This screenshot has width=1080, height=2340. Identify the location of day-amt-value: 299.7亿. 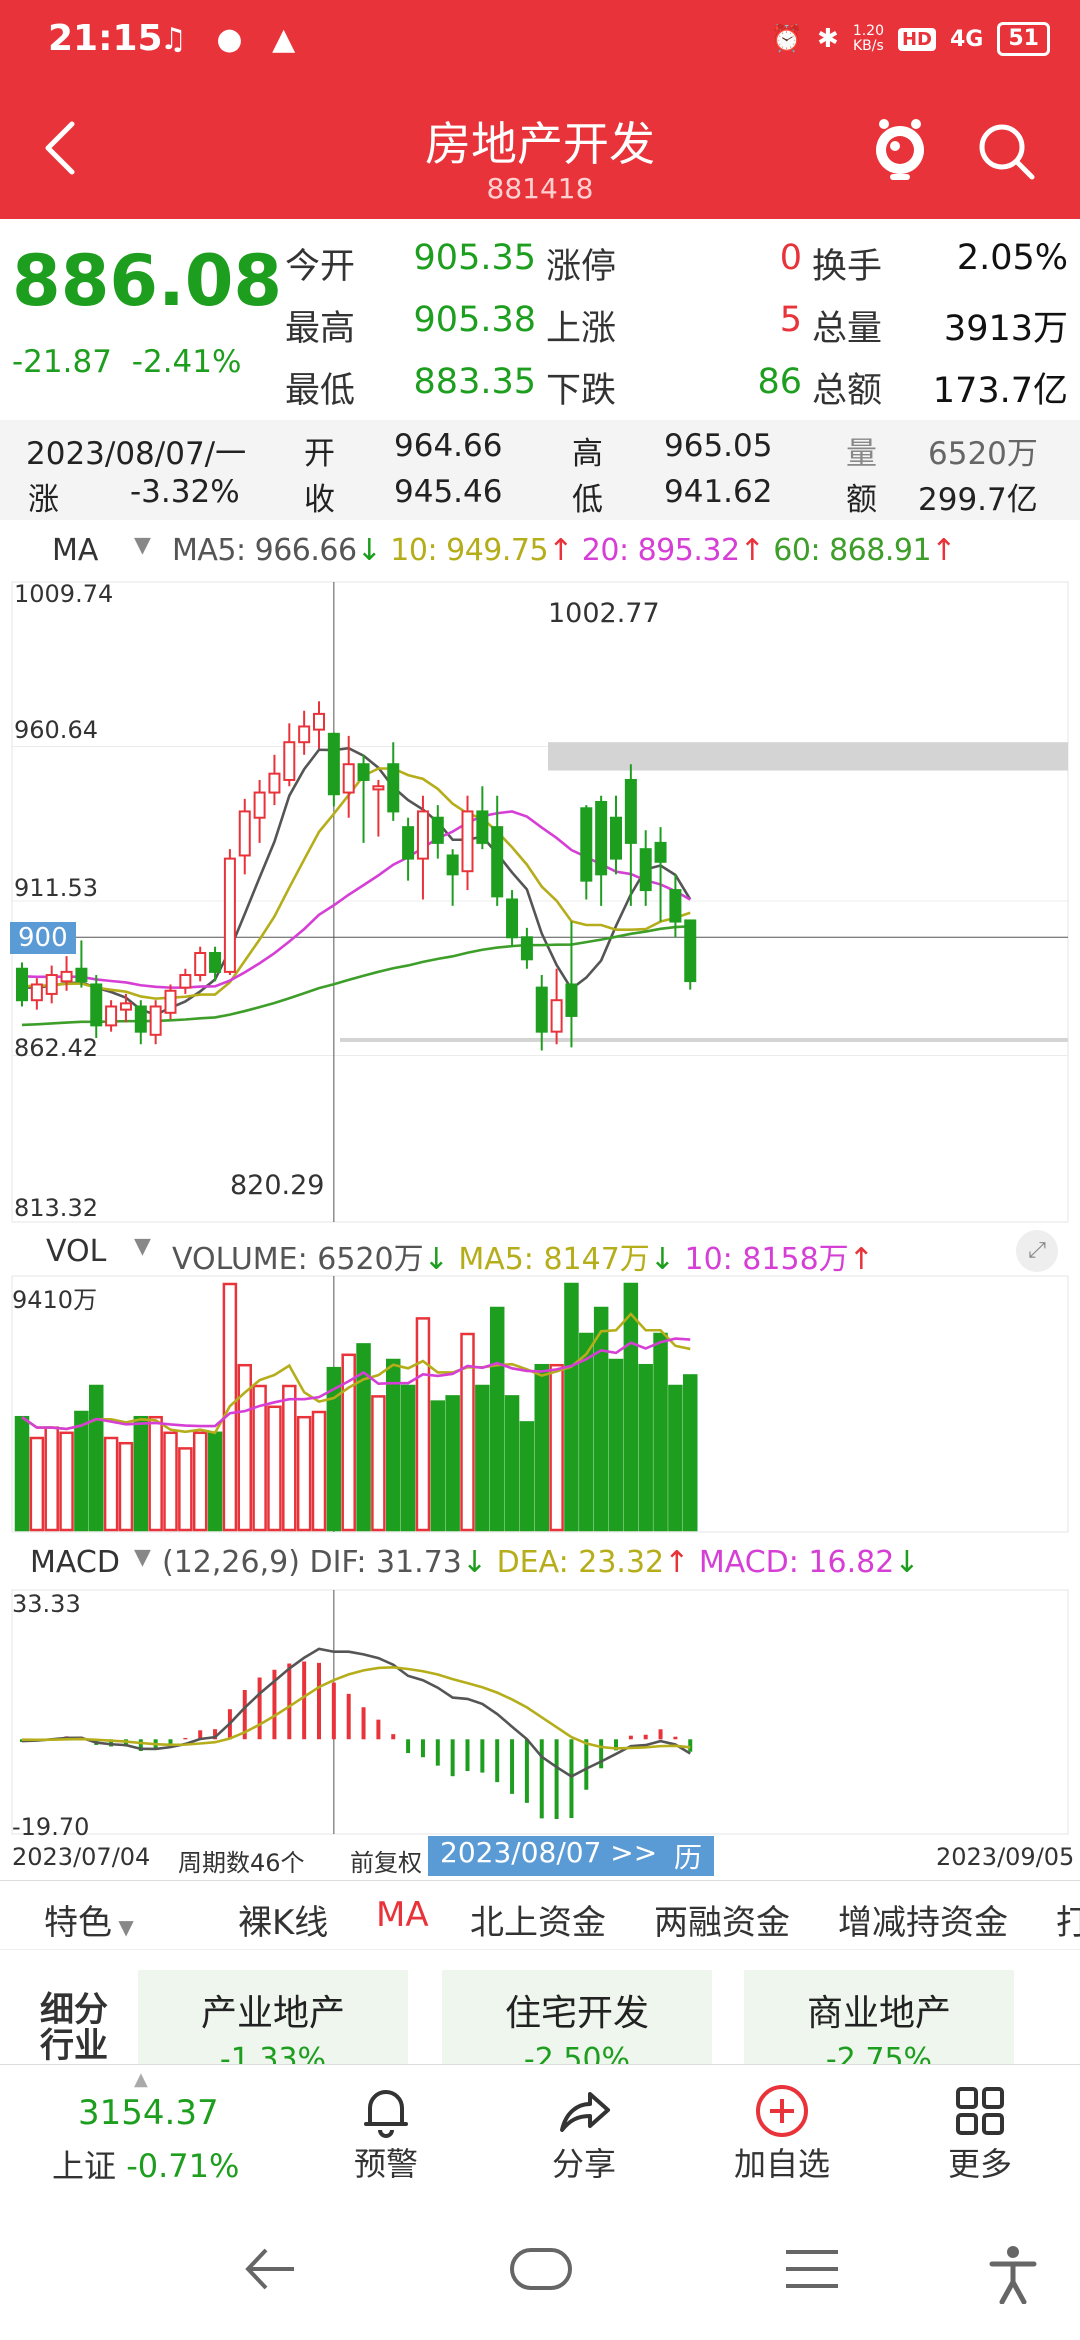
(978, 500).